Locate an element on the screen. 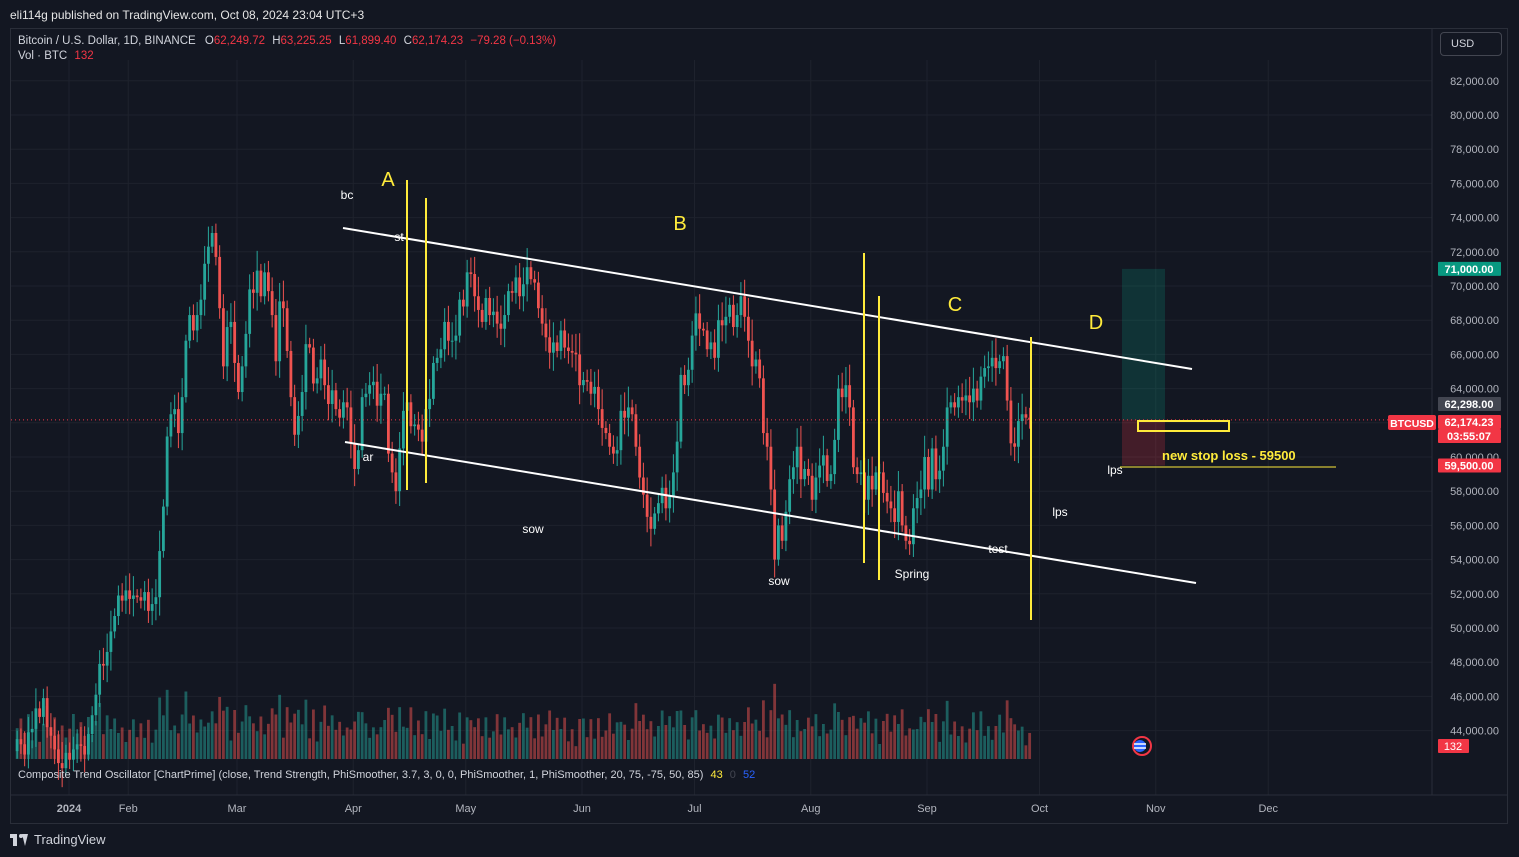  wave-label: A is located at coordinates (388, 180).